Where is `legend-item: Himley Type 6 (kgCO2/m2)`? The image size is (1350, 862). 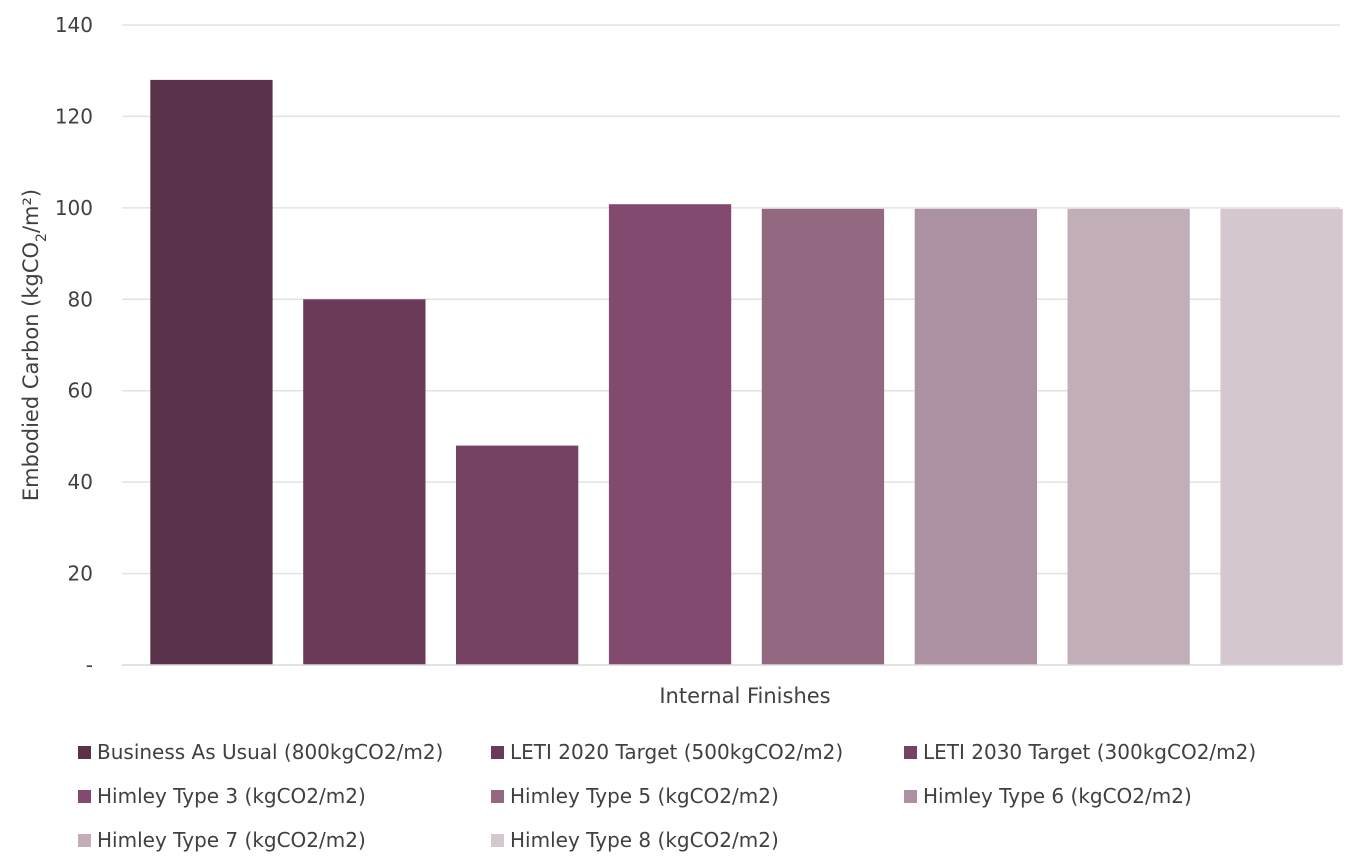 legend-item: Himley Type 6 (kgCO2/m2) is located at coordinates (1110, 796).